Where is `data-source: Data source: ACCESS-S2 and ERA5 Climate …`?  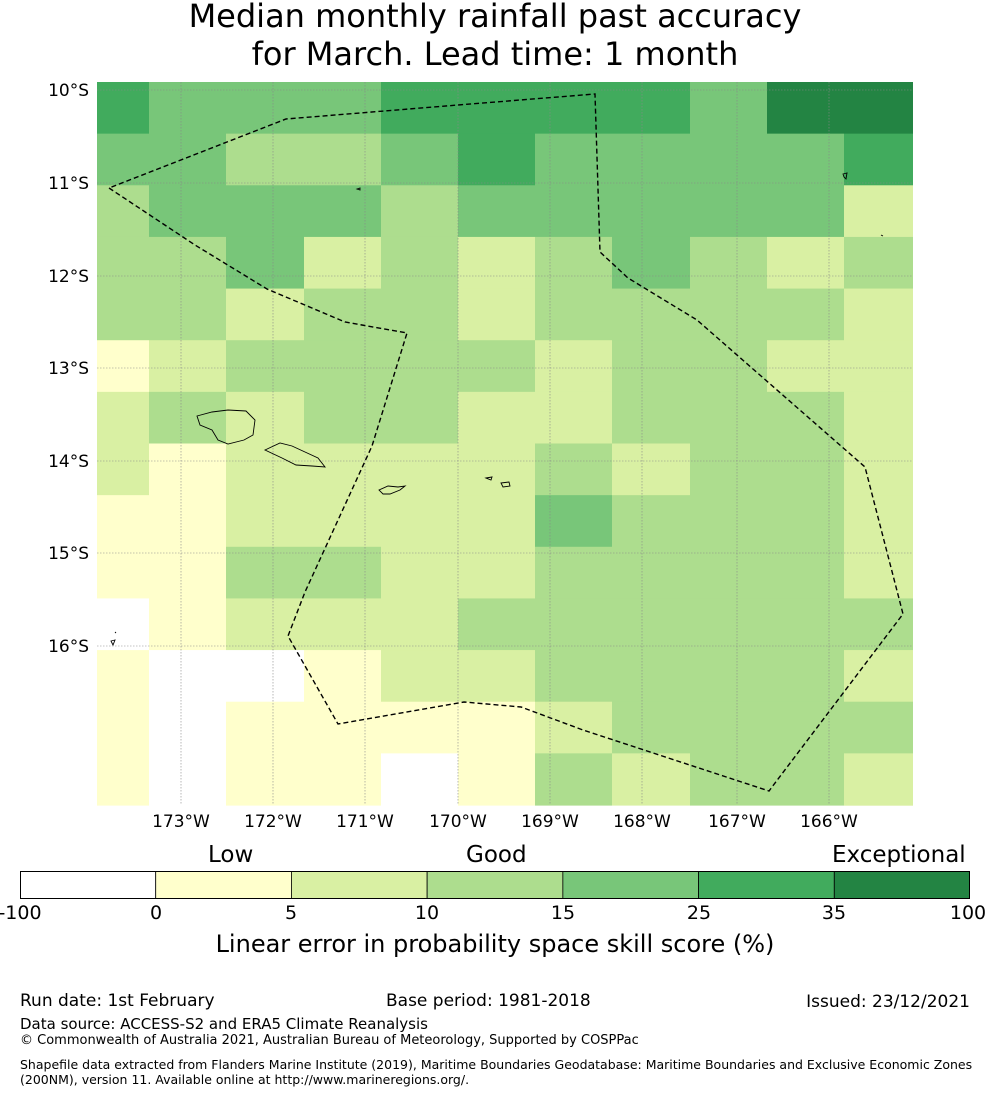 data-source: Data source: ACCESS-S2 and ERA5 Climate … is located at coordinates (224, 1024).